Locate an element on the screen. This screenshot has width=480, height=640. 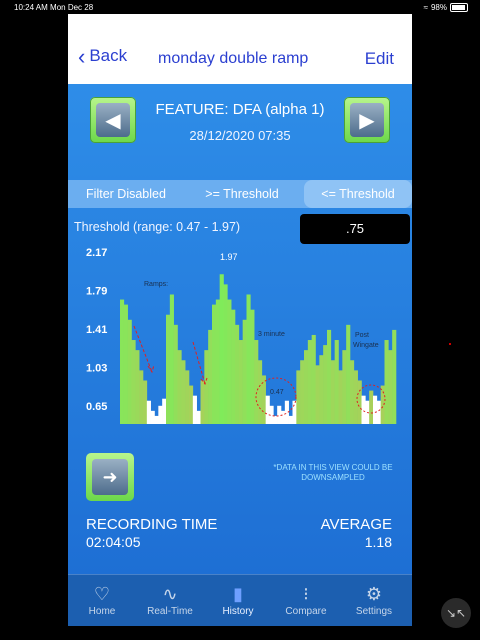
tab-settings-label: Settings is located at coordinates (374, 611).